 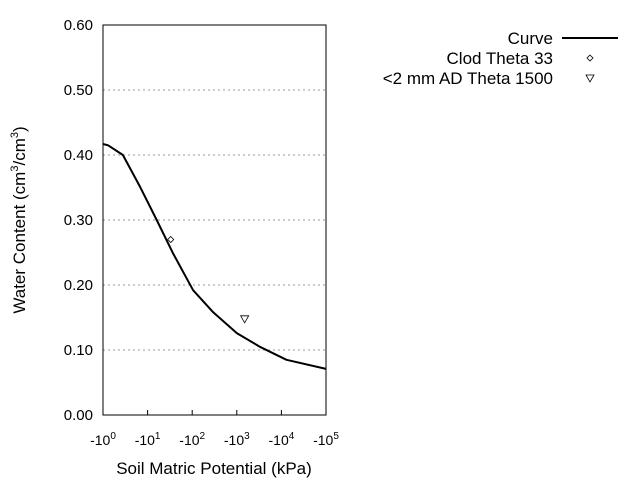 I want to click on legend-label-clod: Clod Theta 33, so click(x=500, y=58).